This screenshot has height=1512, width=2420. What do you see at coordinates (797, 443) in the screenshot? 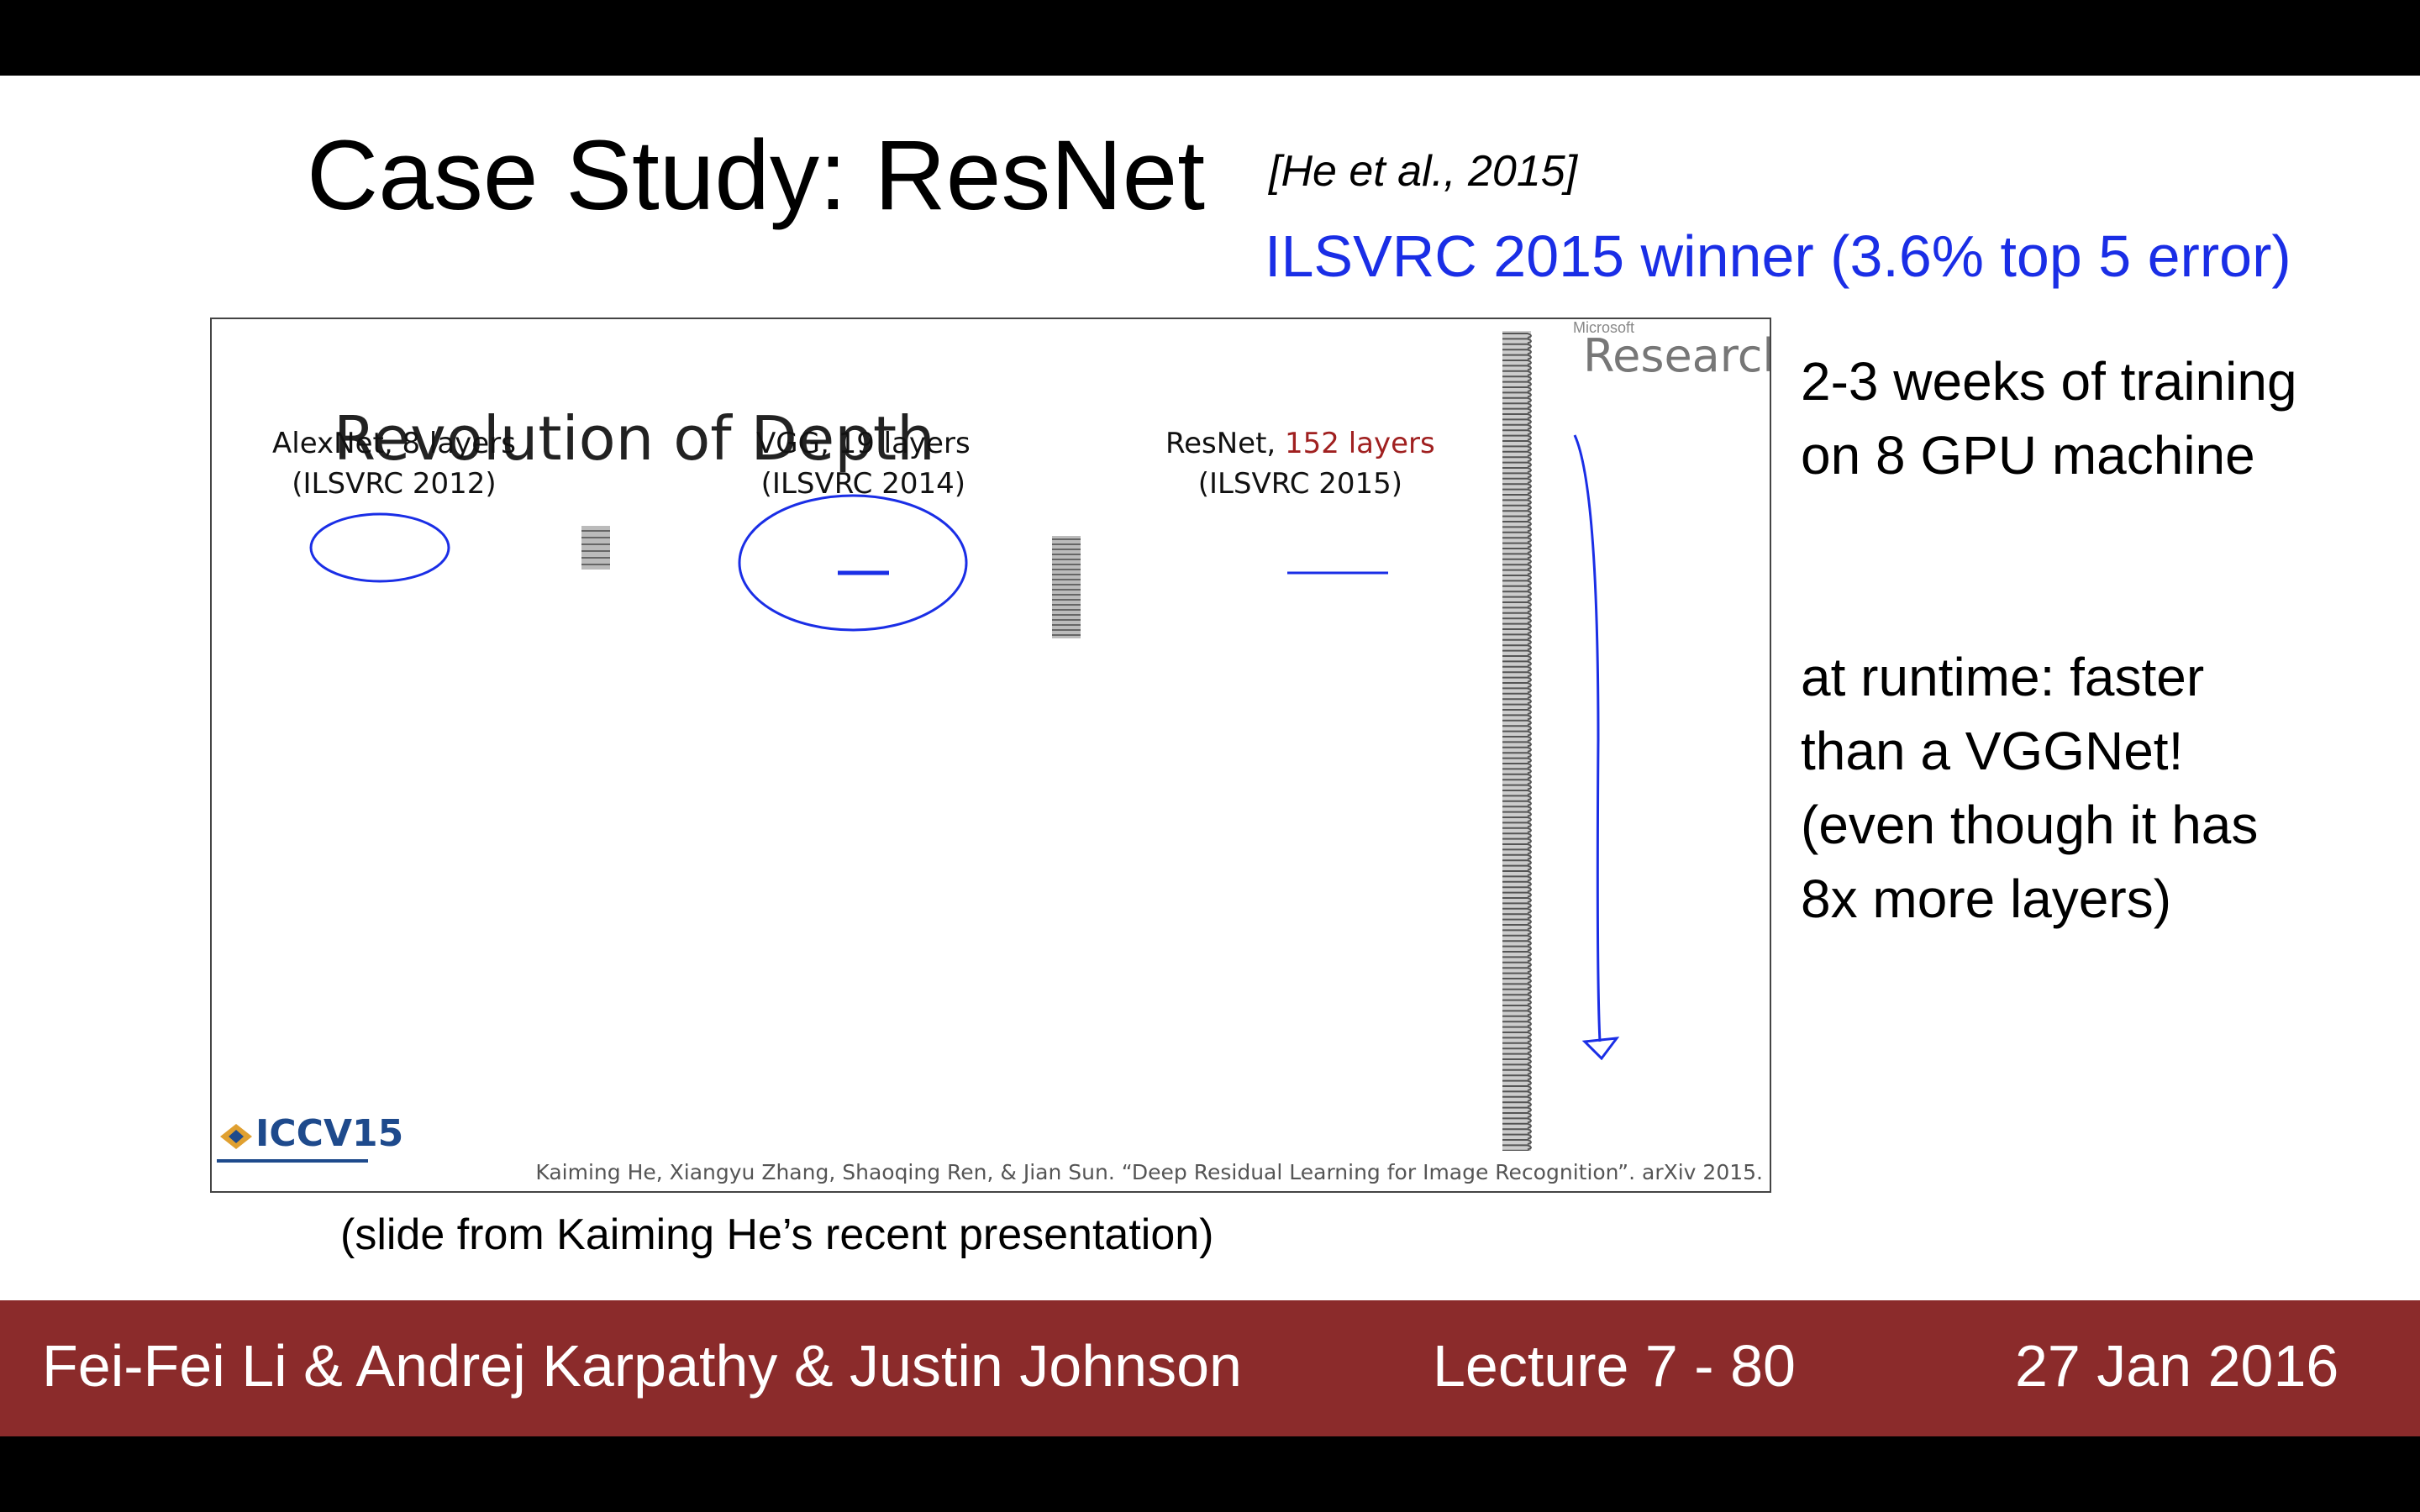
I see `vgg-name: VGG,` at bounding box center [797, 443].